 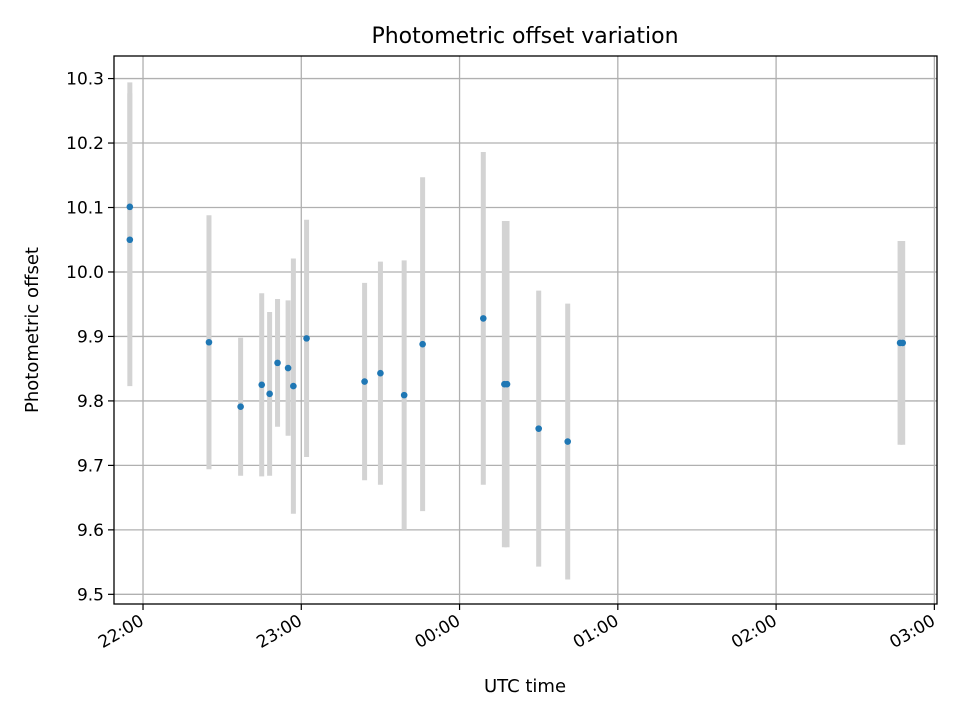 What do you see at coordinates (90, 531) in the screenshot?
I see `y-tick-label: 9.6` at bounding box center [90, 531].